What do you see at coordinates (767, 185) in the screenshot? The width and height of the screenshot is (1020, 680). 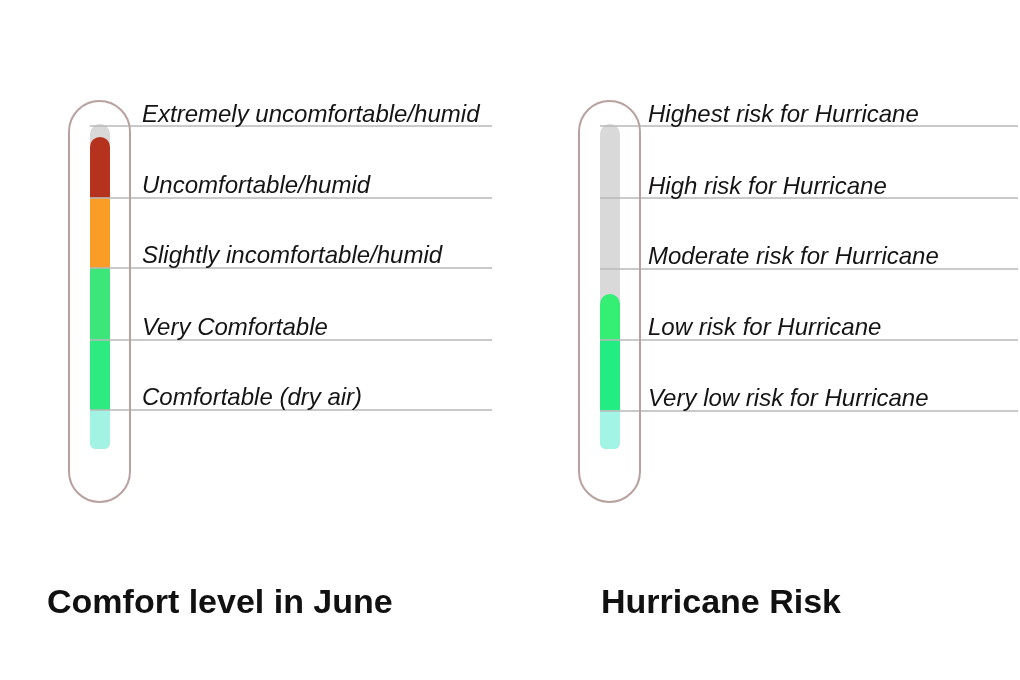 I see `ref-line-label: High risk for Hurricane` at bounding box center [767, 185].